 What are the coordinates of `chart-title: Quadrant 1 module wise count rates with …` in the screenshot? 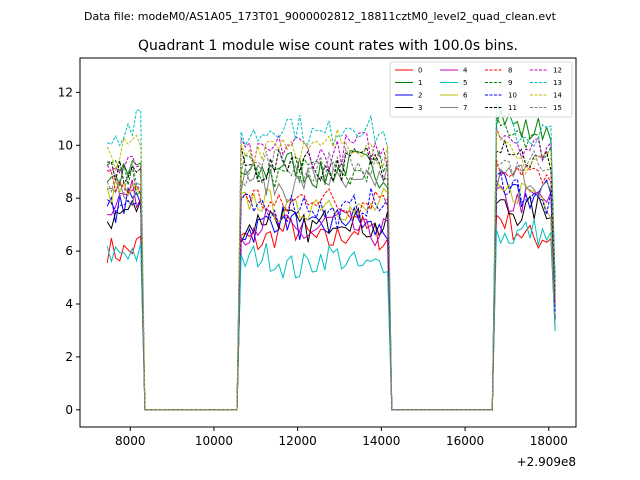 It's located at (328, 46).